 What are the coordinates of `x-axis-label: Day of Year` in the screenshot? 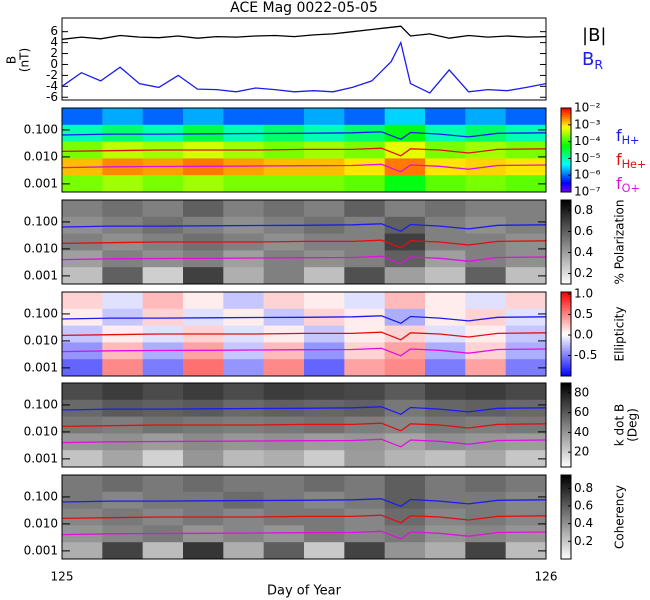 It's located at (304, 591).